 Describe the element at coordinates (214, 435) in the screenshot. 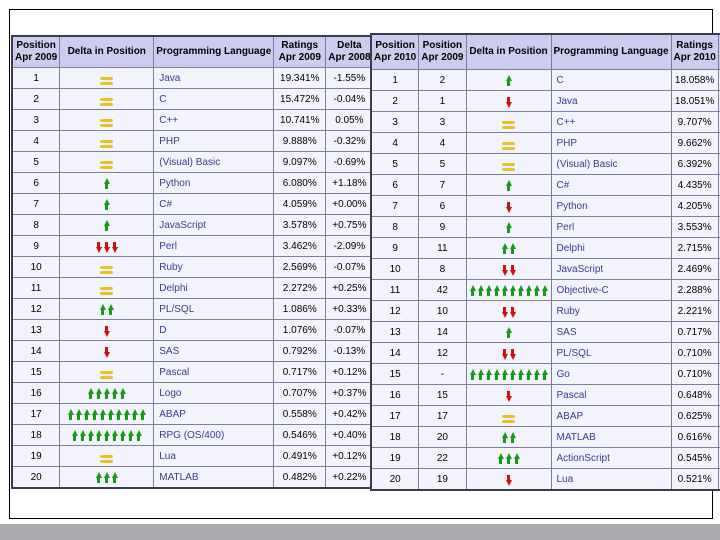

I see `lang-cell: RPG (OS/400)` at that location.